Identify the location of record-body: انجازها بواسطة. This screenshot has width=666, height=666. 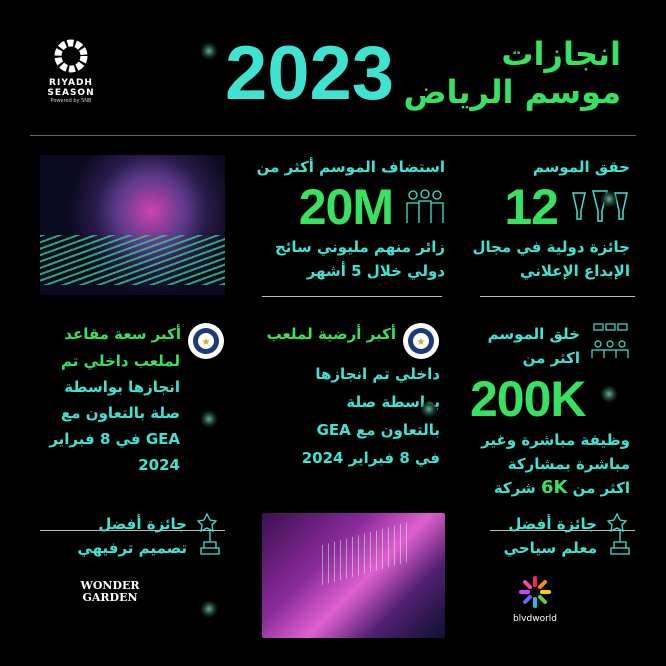
(122, 387).